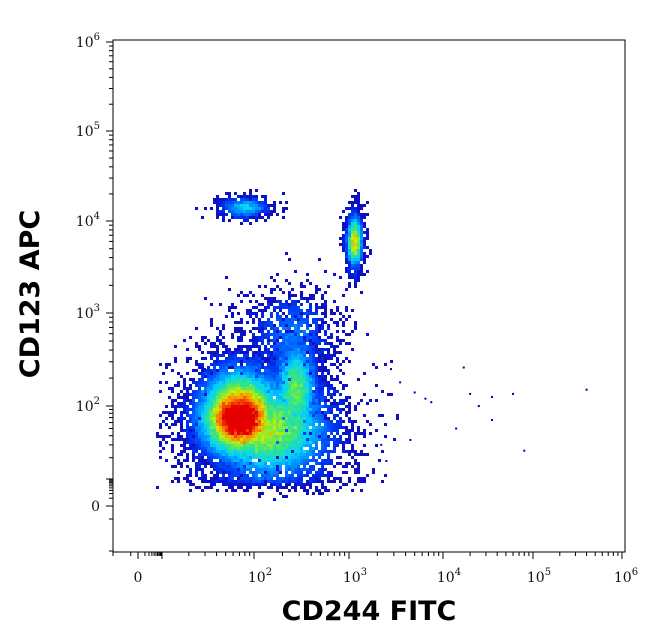  What do you see at coordinates (319, 457) in the screenshot?
I see `density-cell-2025` at bounding box center [319, 457].